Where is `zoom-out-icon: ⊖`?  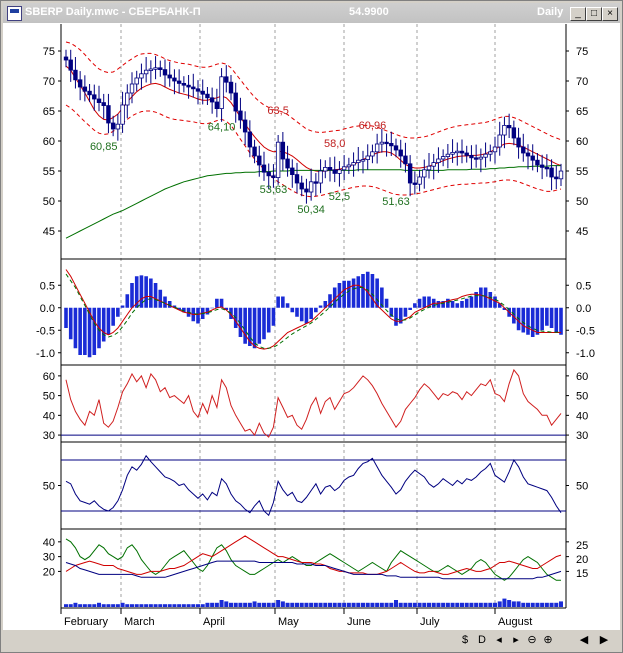 zoom-out-icon: ⊖ is located at coordinates (532, 640).